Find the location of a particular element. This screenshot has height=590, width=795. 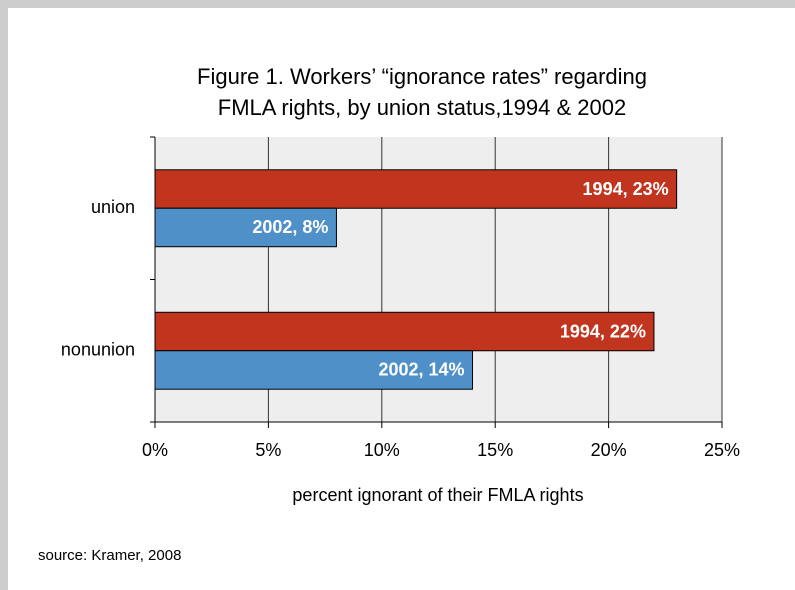

data-label: 2002, 8% is located at coordinates (290, 227).